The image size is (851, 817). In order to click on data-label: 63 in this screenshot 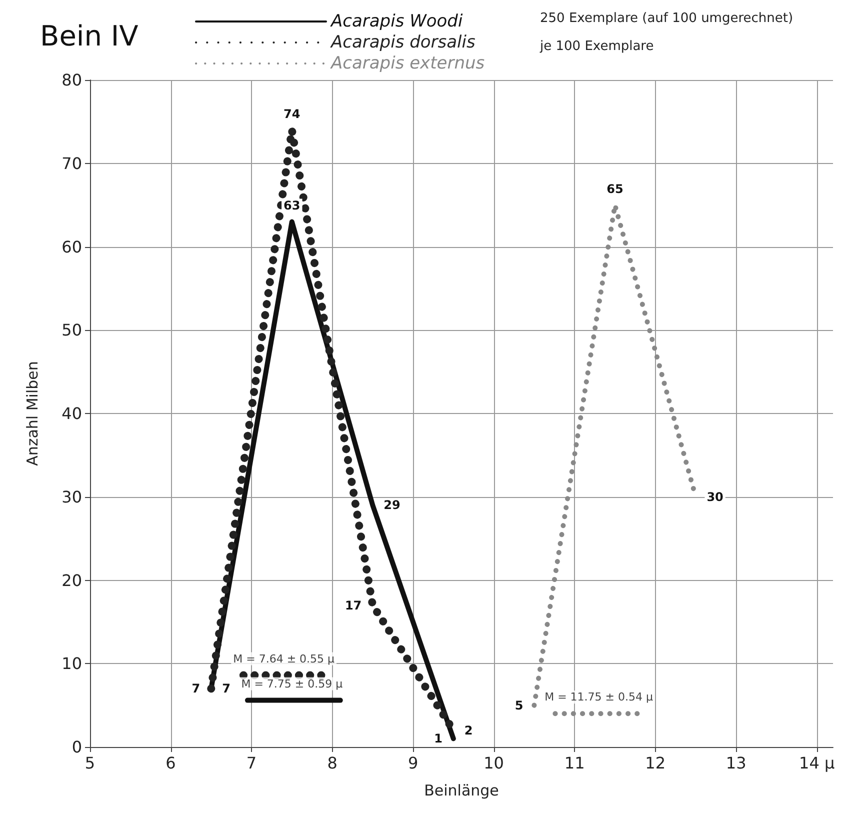, I will do `click(292, 205)`.